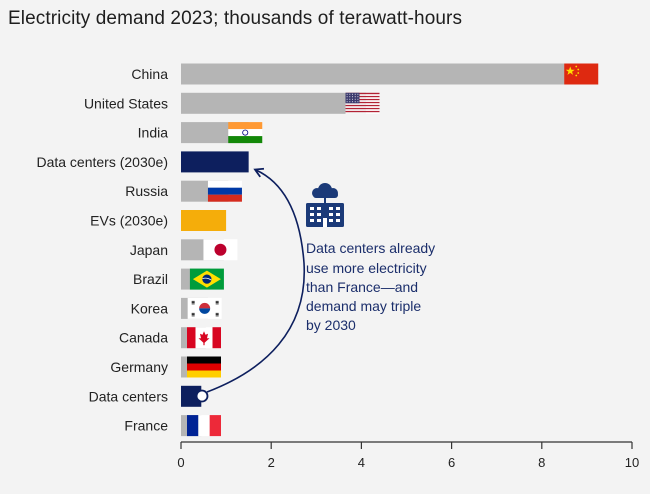 Image resolution: width=650 pixels, height=494 pixels. What do you see at coordinates (204, 308) in the screenshot?
I see `korea-flag-icon` at bounding box center [204, 308].